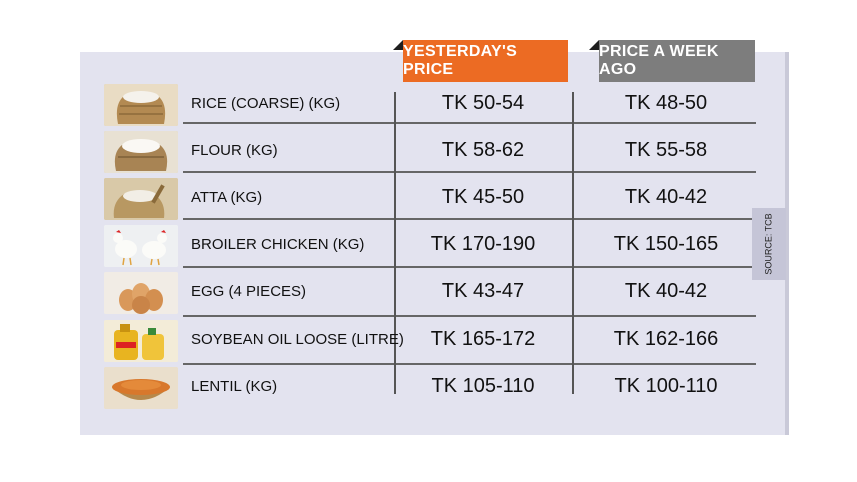 The width and height of the screenshot is (857, 482). What do you see at coordinates (672, 61) in the screenshot?
I see `week-ago-price-header: PRICE A WEEK AGO` at bounding box center [672, 61].